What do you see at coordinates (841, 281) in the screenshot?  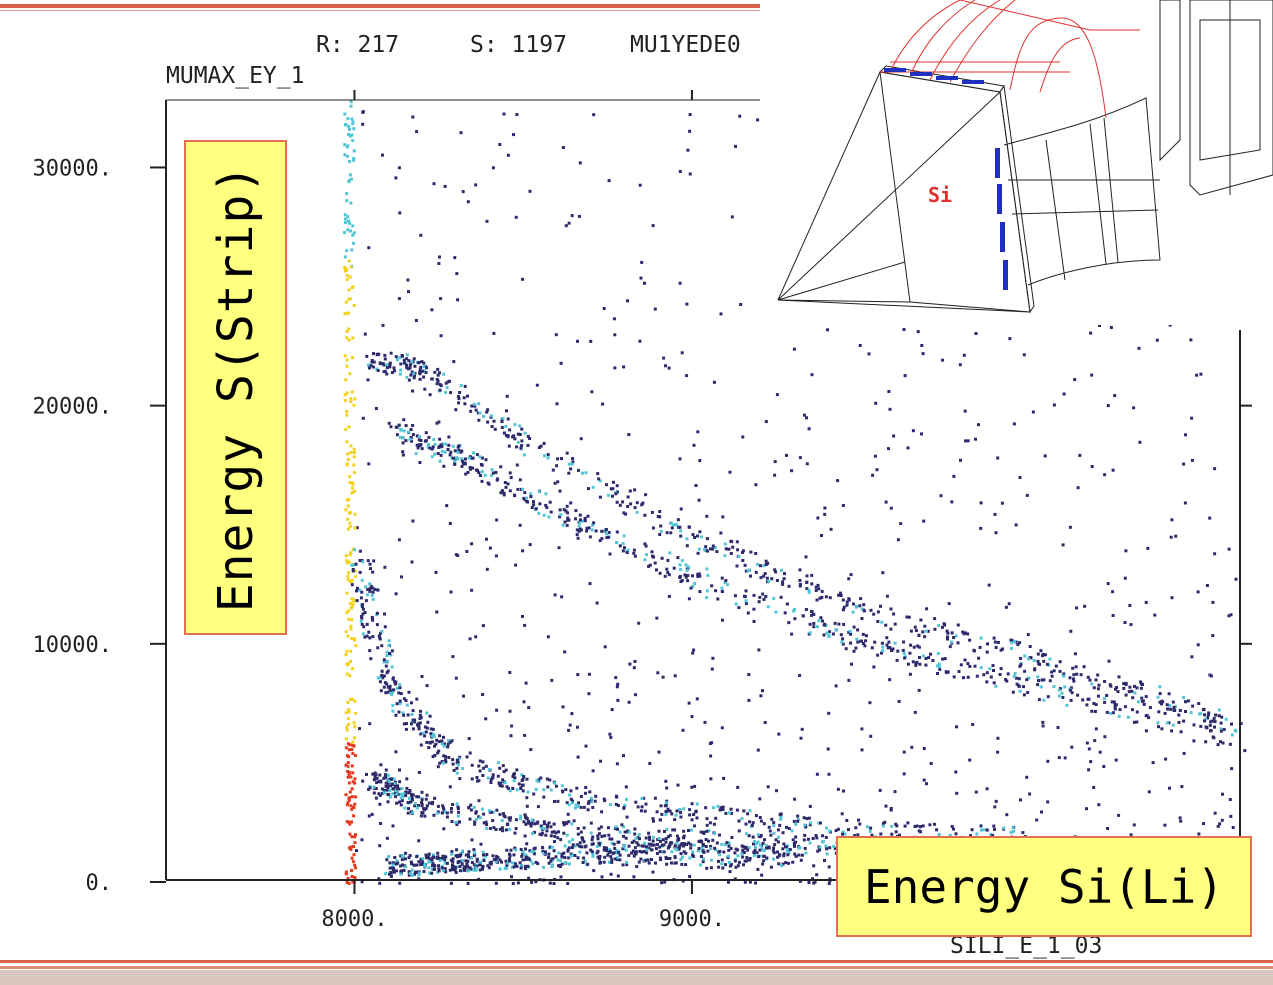 I see `beam-line` at bounding box center [841, 281].